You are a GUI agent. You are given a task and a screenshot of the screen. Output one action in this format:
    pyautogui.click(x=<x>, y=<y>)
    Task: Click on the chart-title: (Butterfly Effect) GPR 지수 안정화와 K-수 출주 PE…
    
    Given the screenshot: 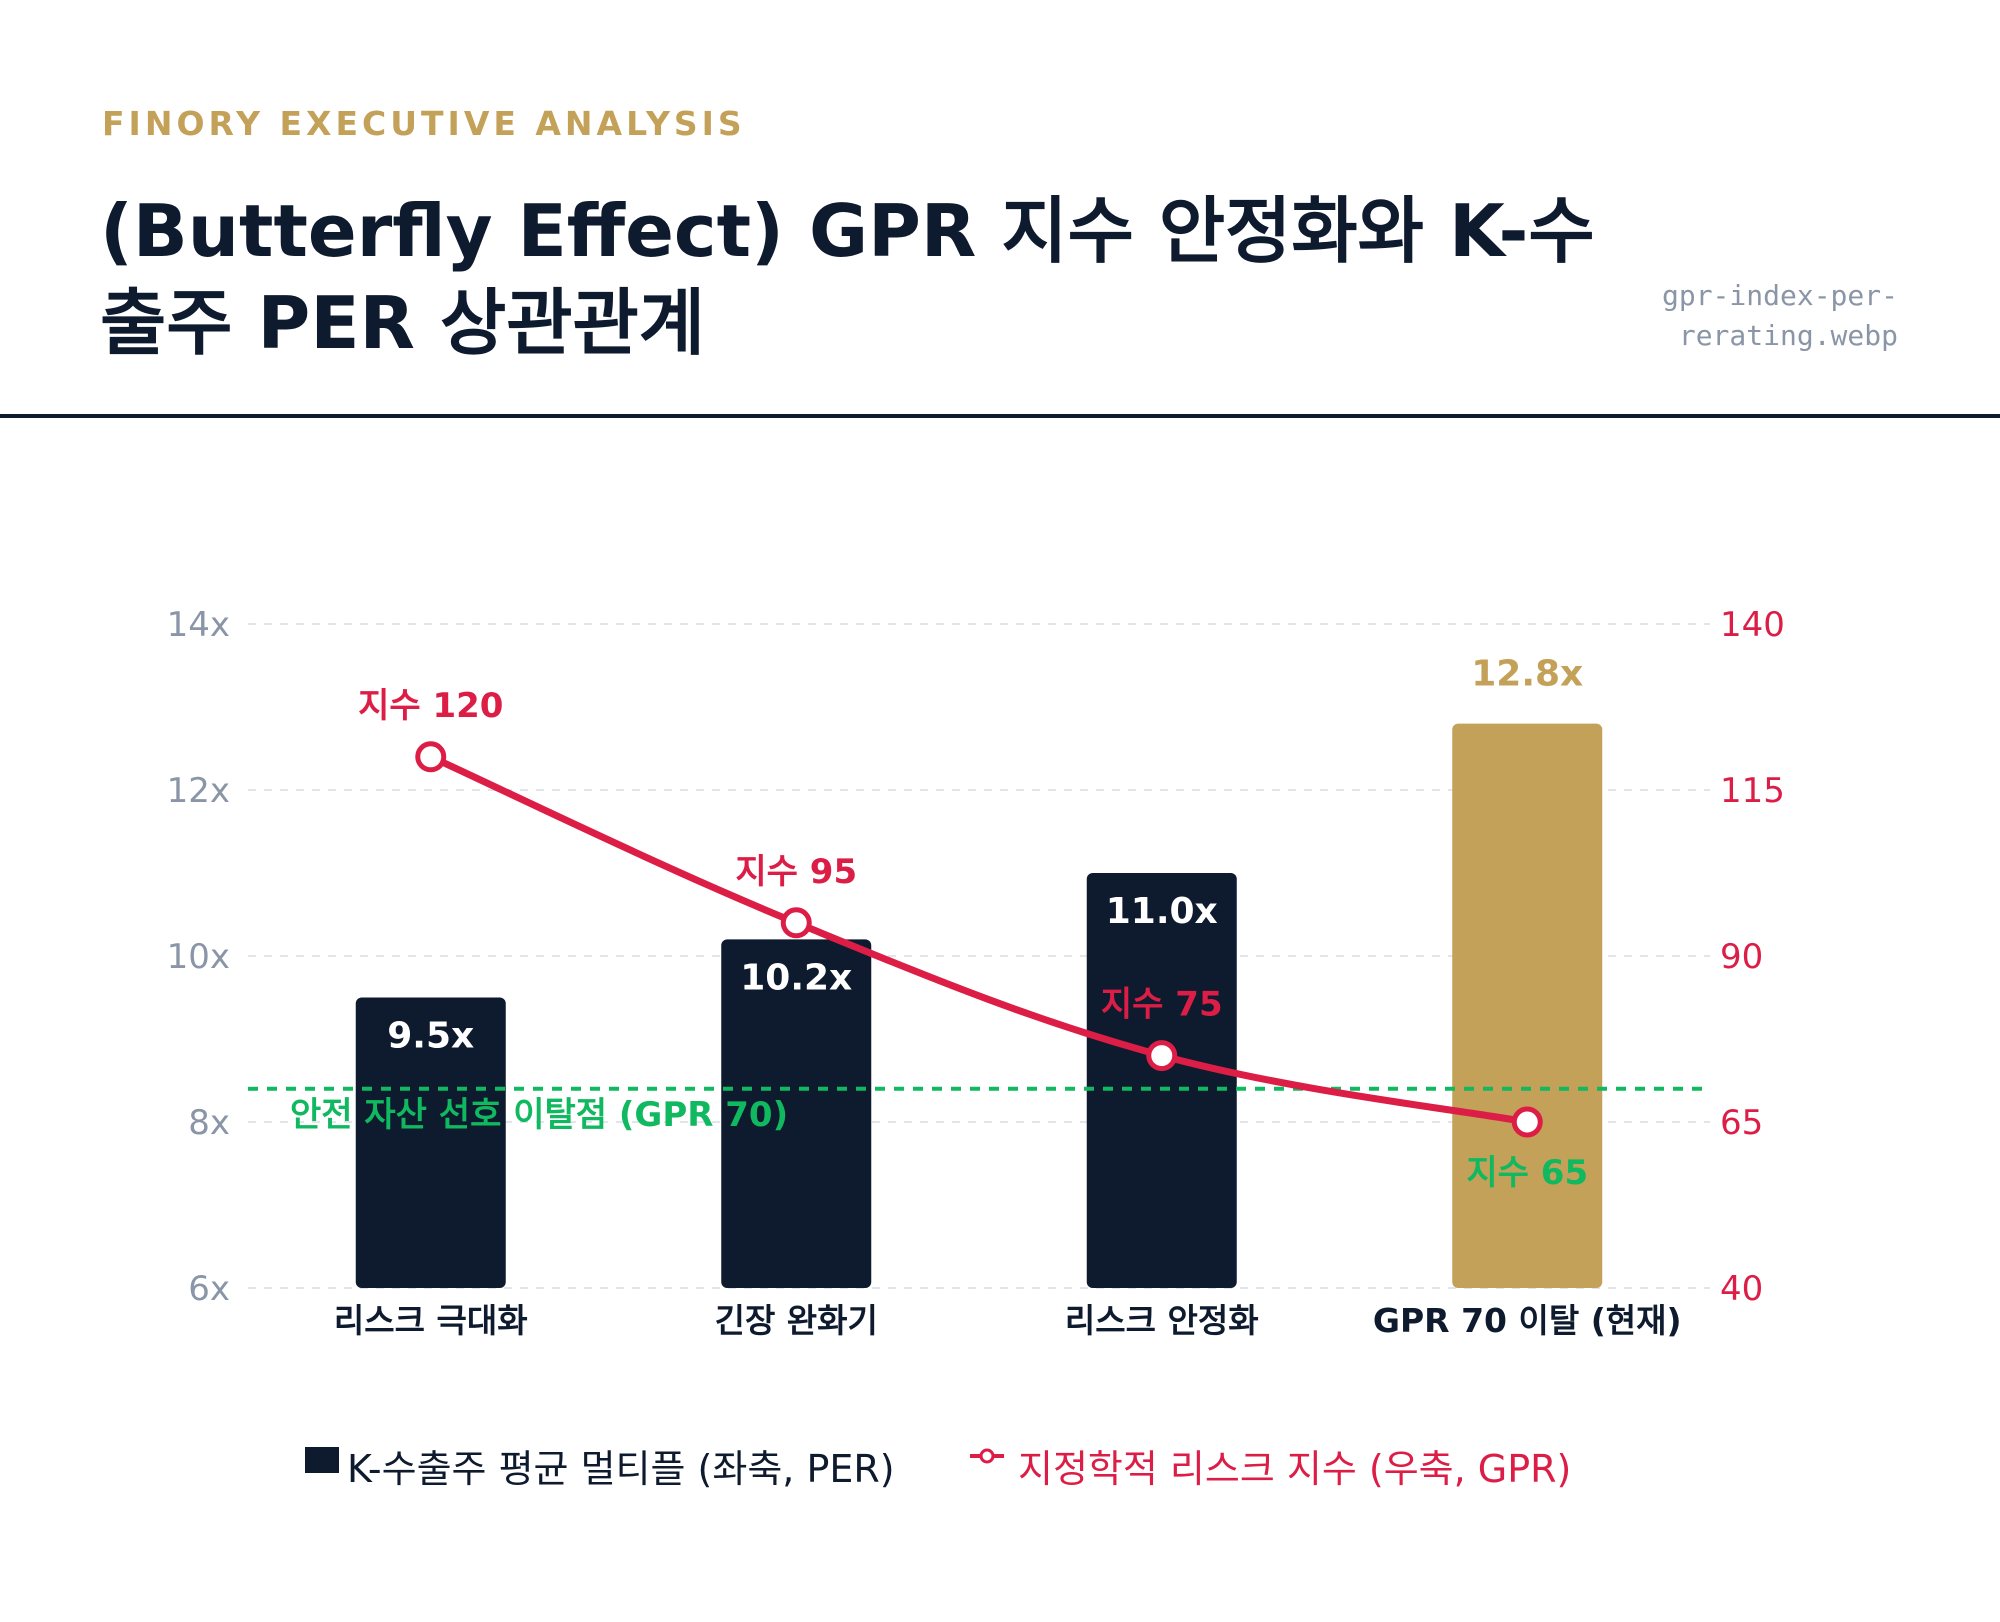 What is the action you would take?
    pyautogui.click(x=850, y=277)
    